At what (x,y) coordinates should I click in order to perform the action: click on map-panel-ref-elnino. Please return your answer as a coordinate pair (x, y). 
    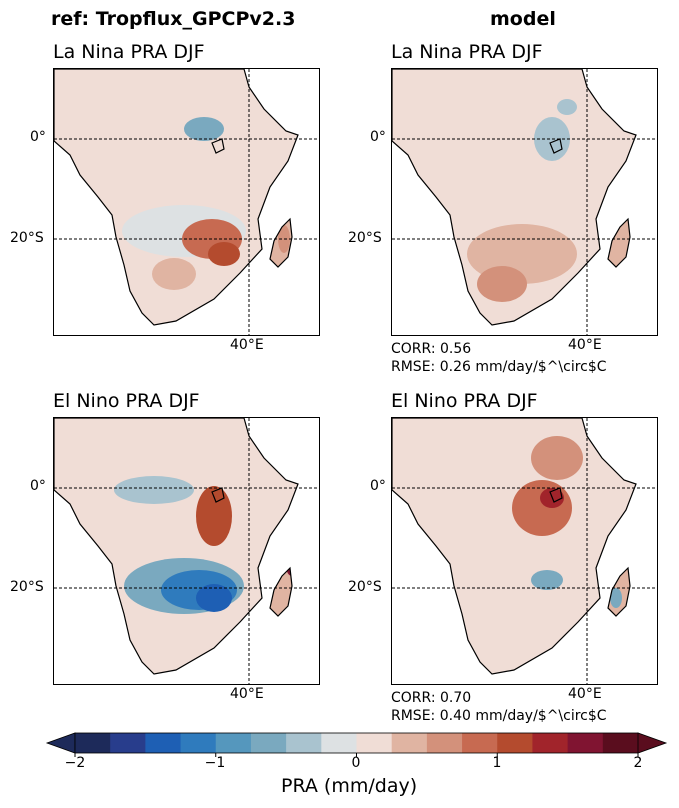
    Looking at the image, I should click on (186, 551).